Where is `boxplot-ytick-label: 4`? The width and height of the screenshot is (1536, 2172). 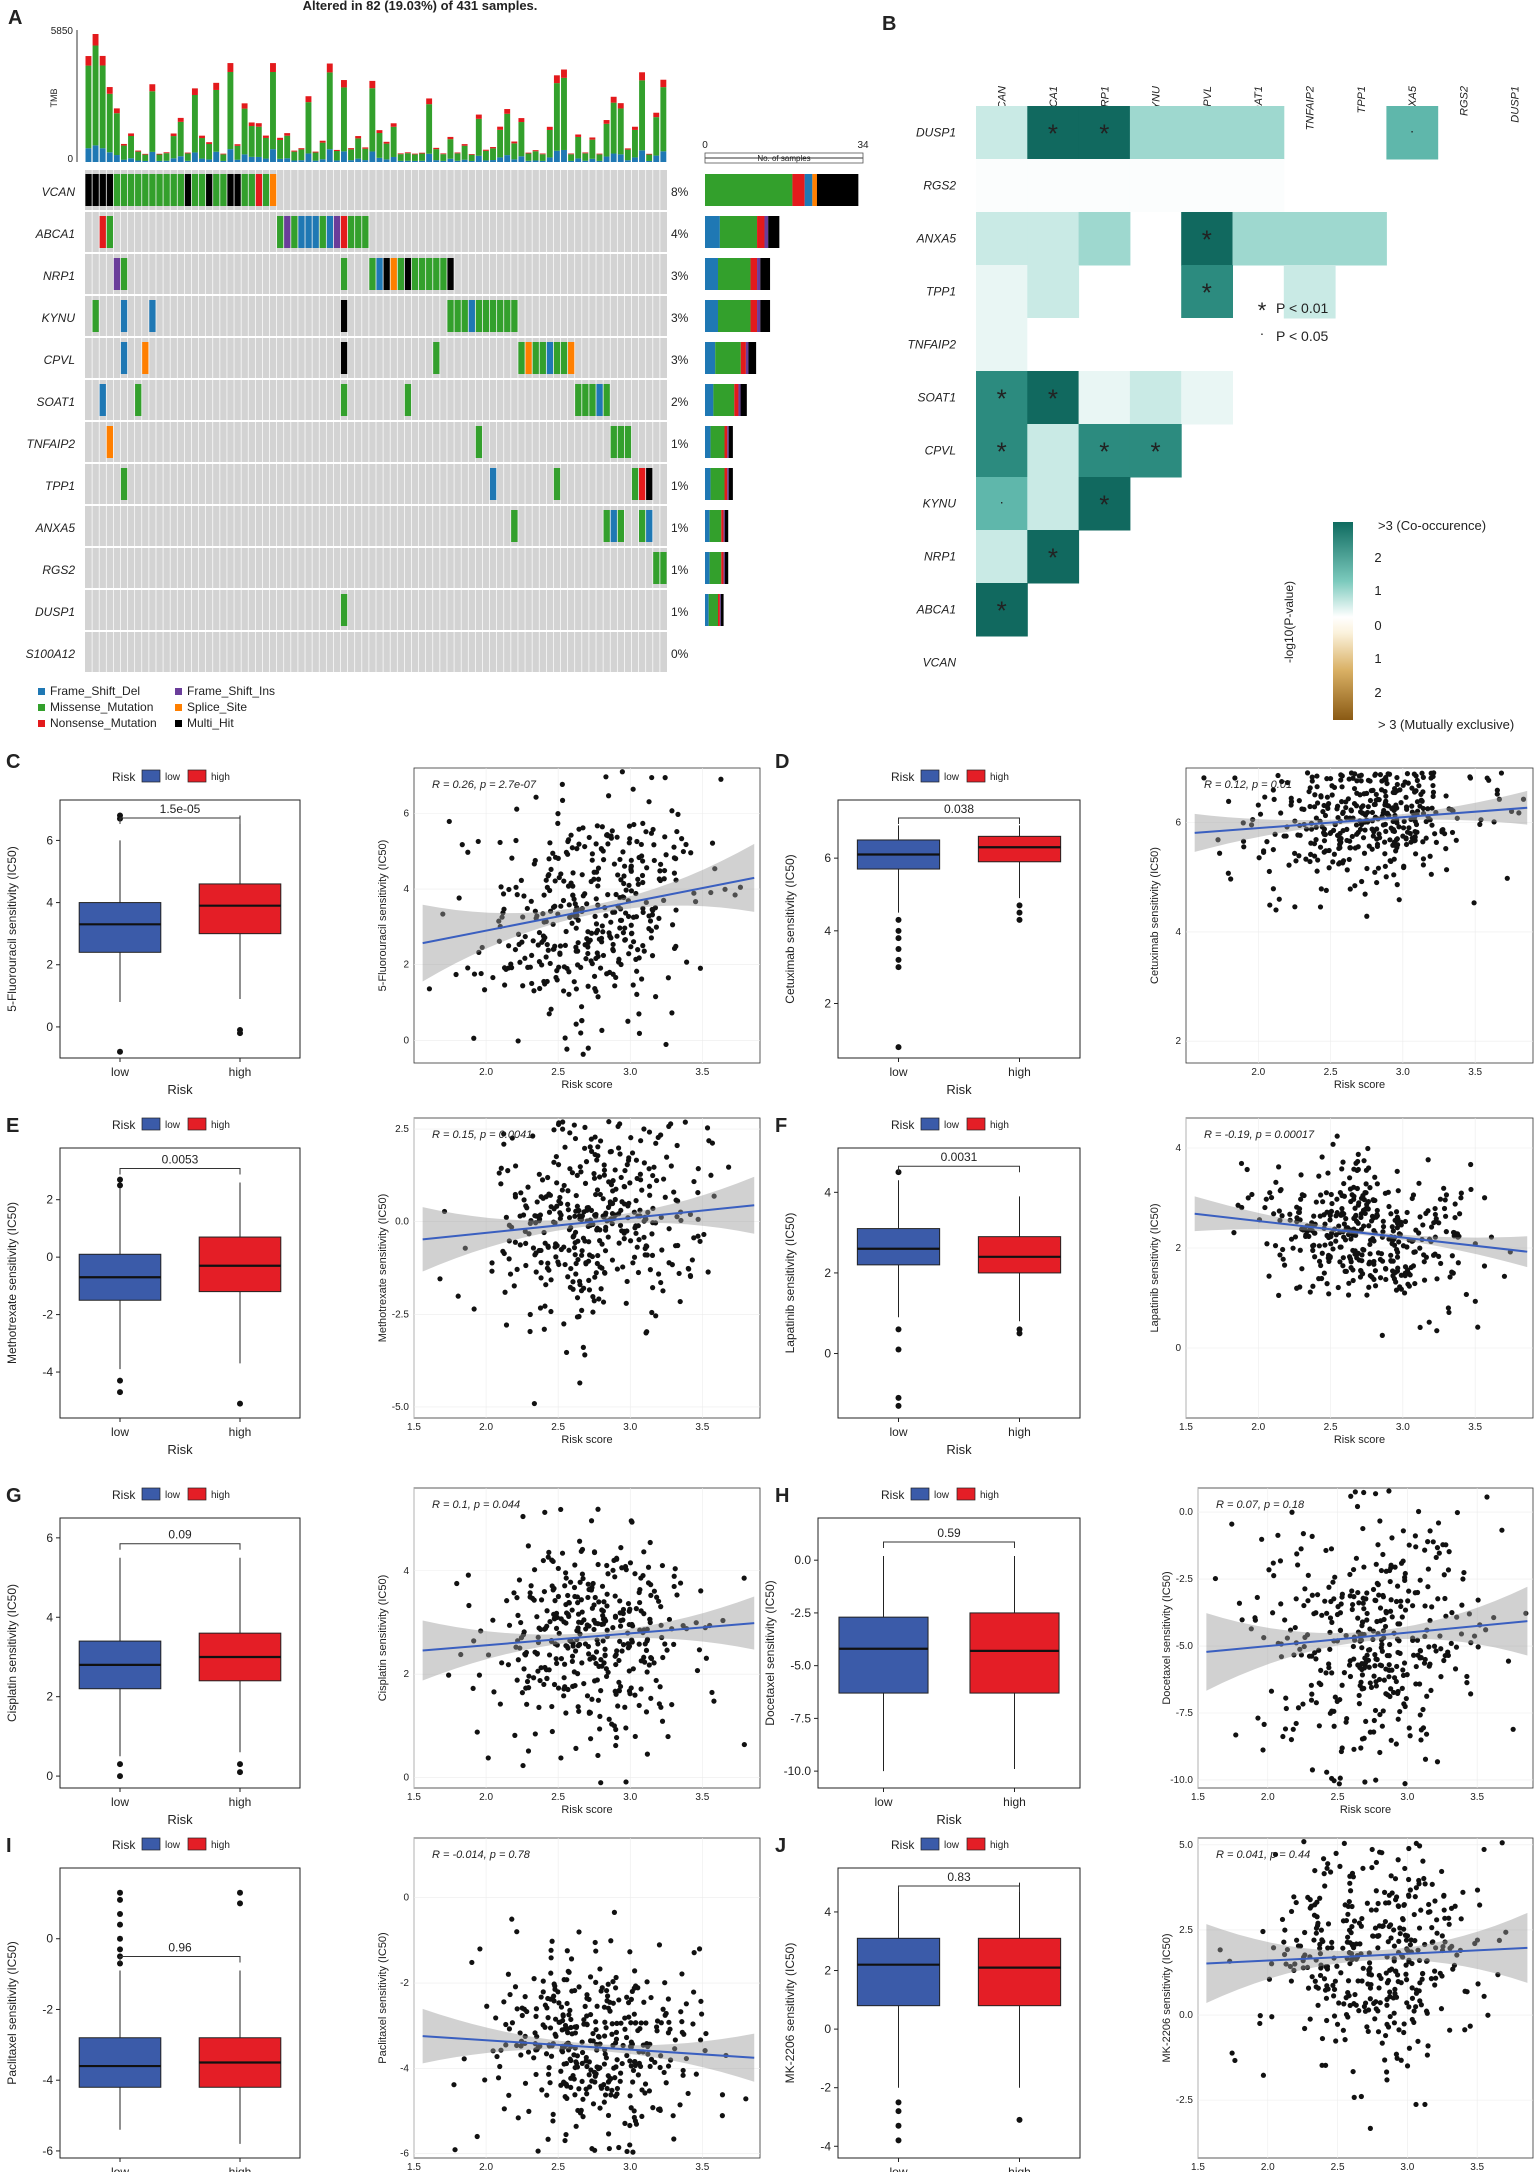
boxplot-ytick-label: 4 is located at coordinates (827, 1192).